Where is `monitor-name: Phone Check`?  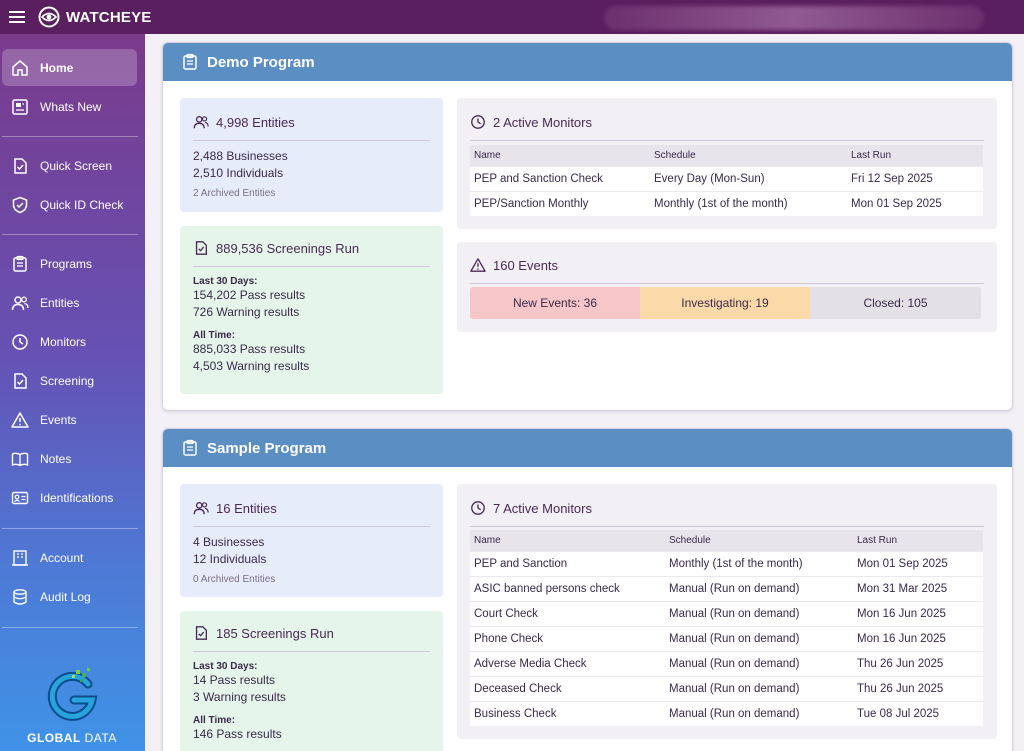 monitor-name: Phone Check is located at coordinates (567, 638).